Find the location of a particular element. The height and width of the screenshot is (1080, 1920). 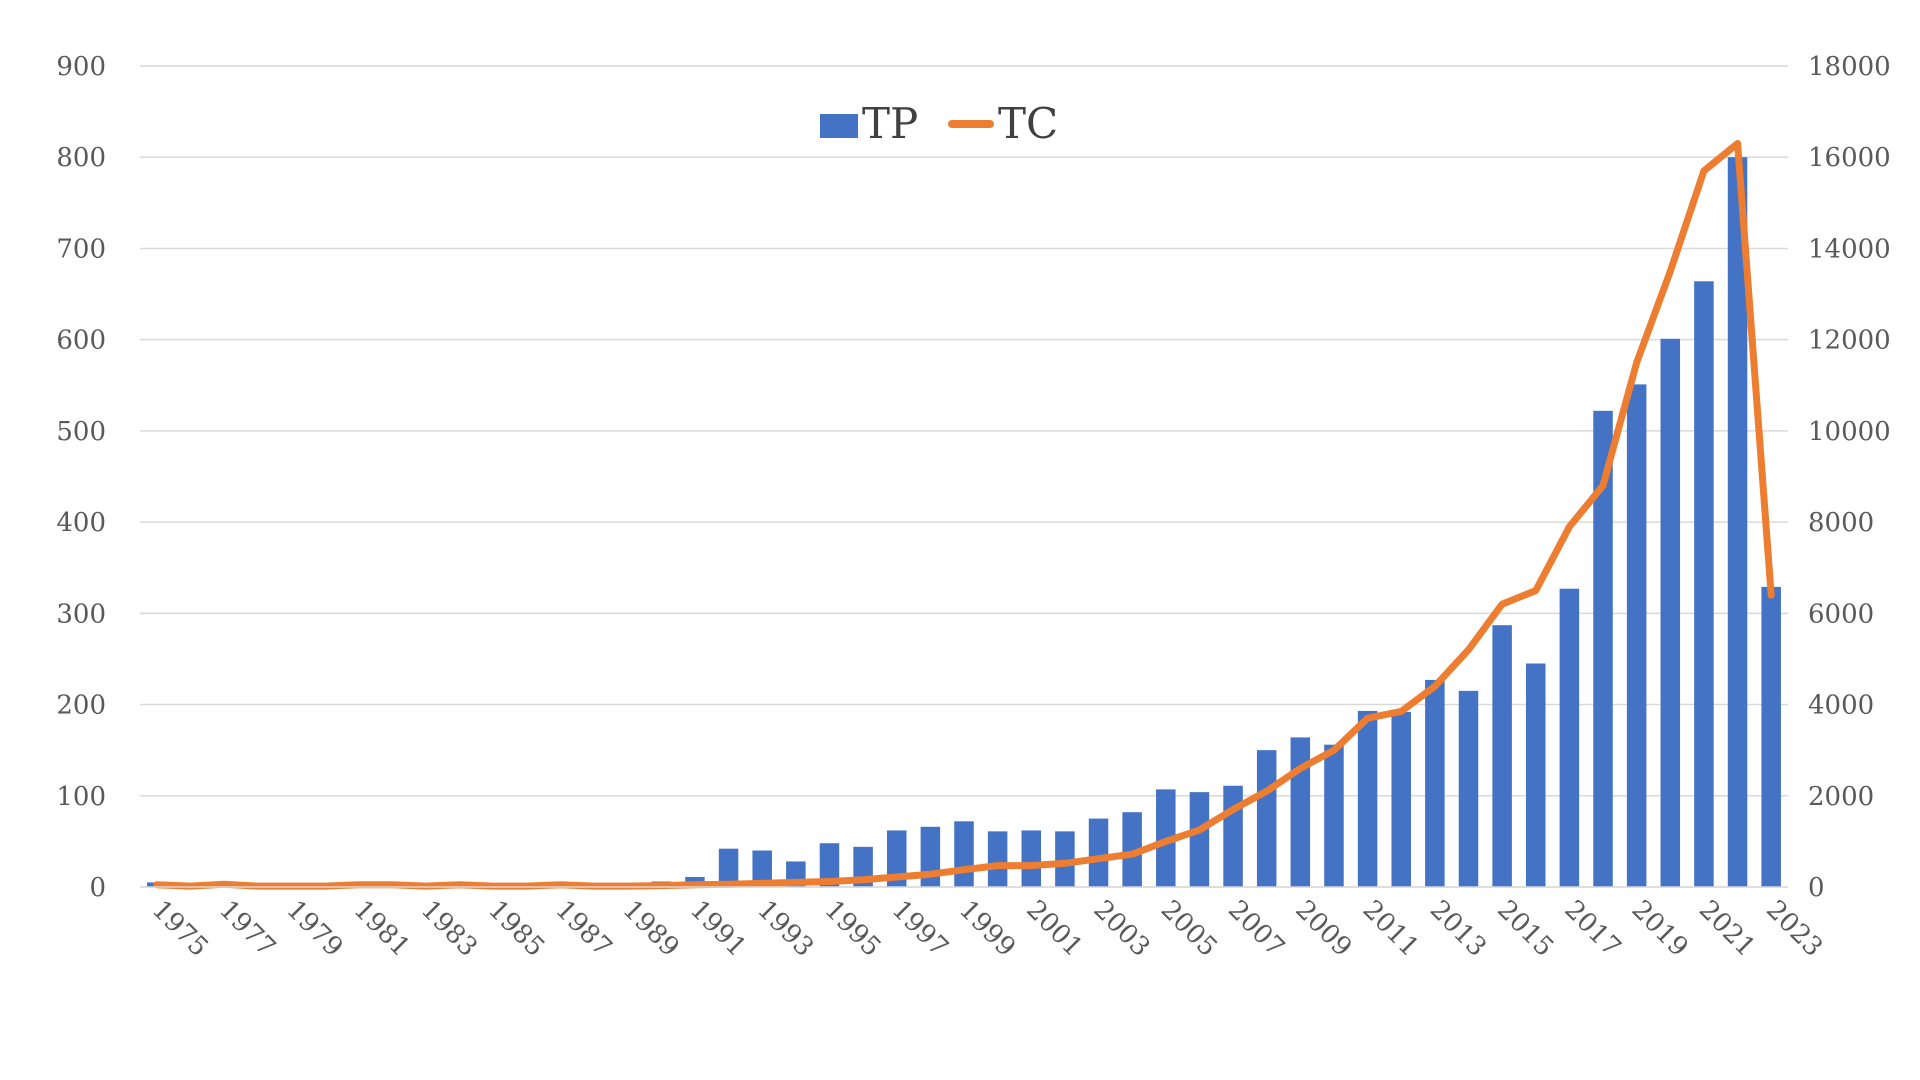

point-tc-1987 is located at coordinates (560, 885).